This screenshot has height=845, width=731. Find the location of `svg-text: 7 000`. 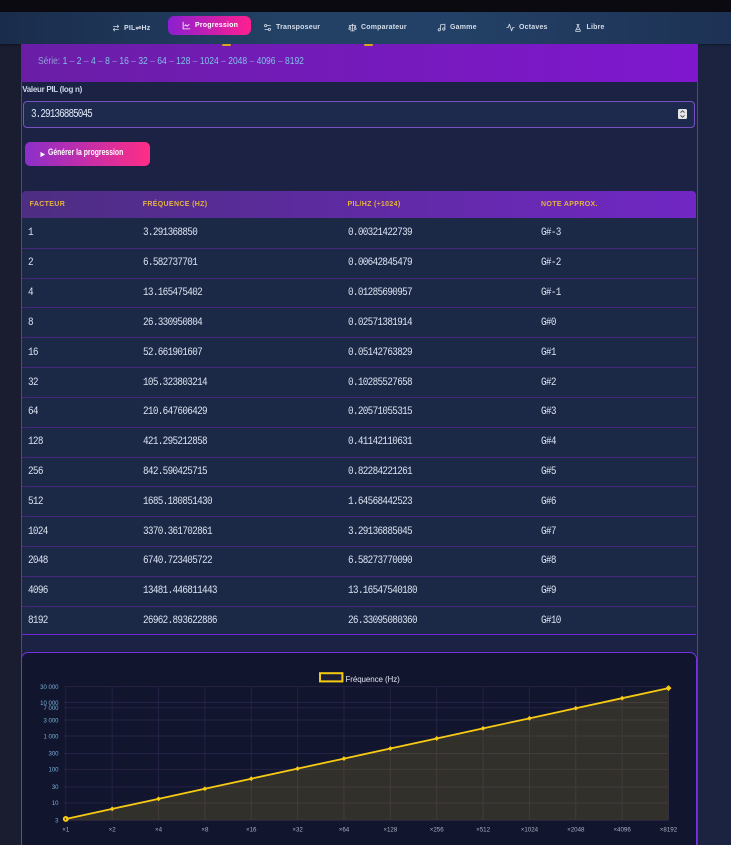

svg-text: 7 000 is located at coordinates (51, 709).